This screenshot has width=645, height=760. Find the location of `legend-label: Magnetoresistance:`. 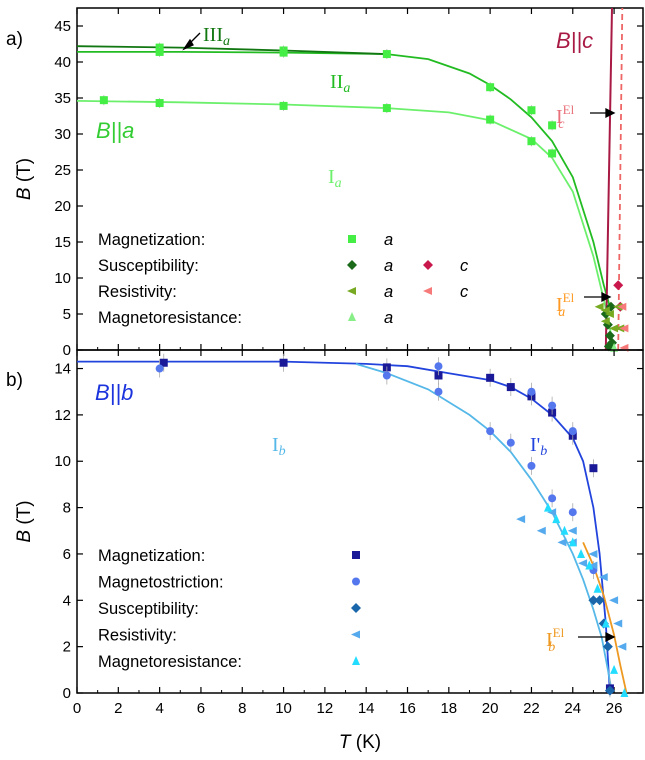

legend-label: Magnetoresistance: is located at coordinates (170, 318).